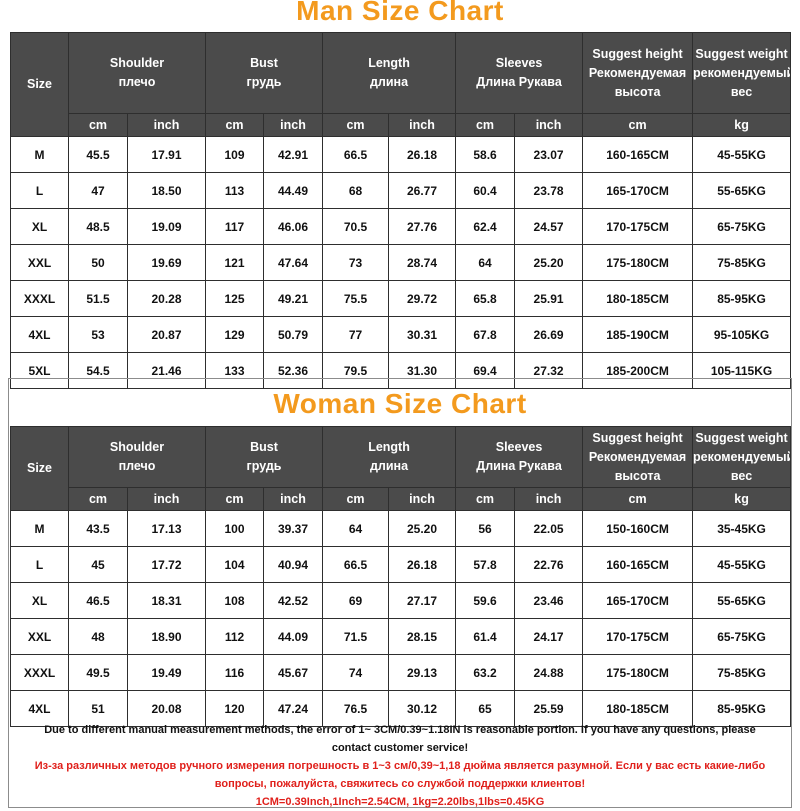  I want to click on measurement-cell: 18.90, so click(166, 636).